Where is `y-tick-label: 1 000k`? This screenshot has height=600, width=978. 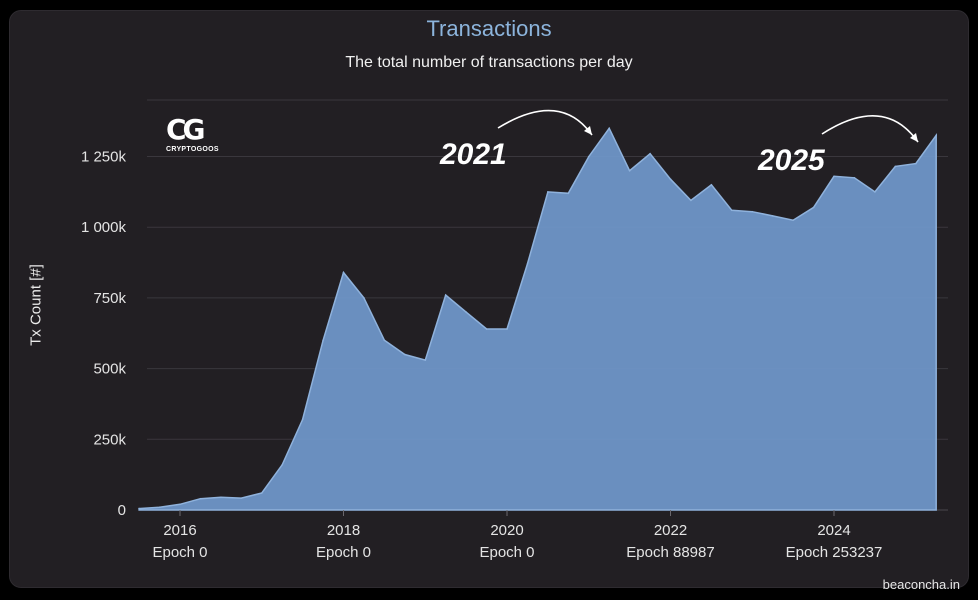 y-tick-label: 1 000k is located at coordinates (104, 227).